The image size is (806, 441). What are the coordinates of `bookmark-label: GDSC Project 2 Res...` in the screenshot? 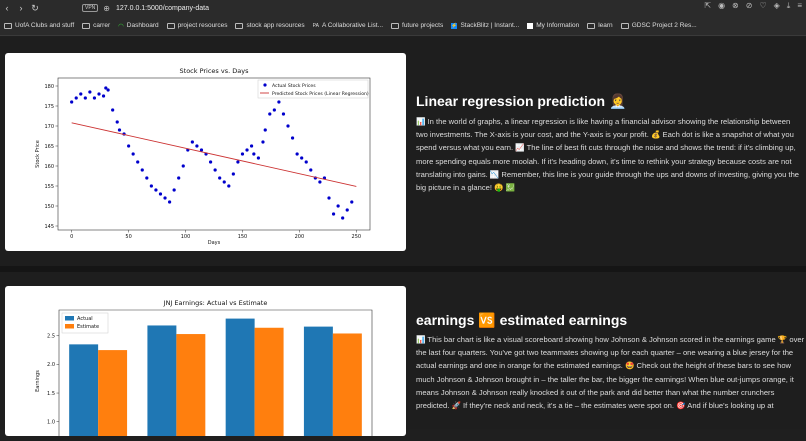 It's located at (664, 25).